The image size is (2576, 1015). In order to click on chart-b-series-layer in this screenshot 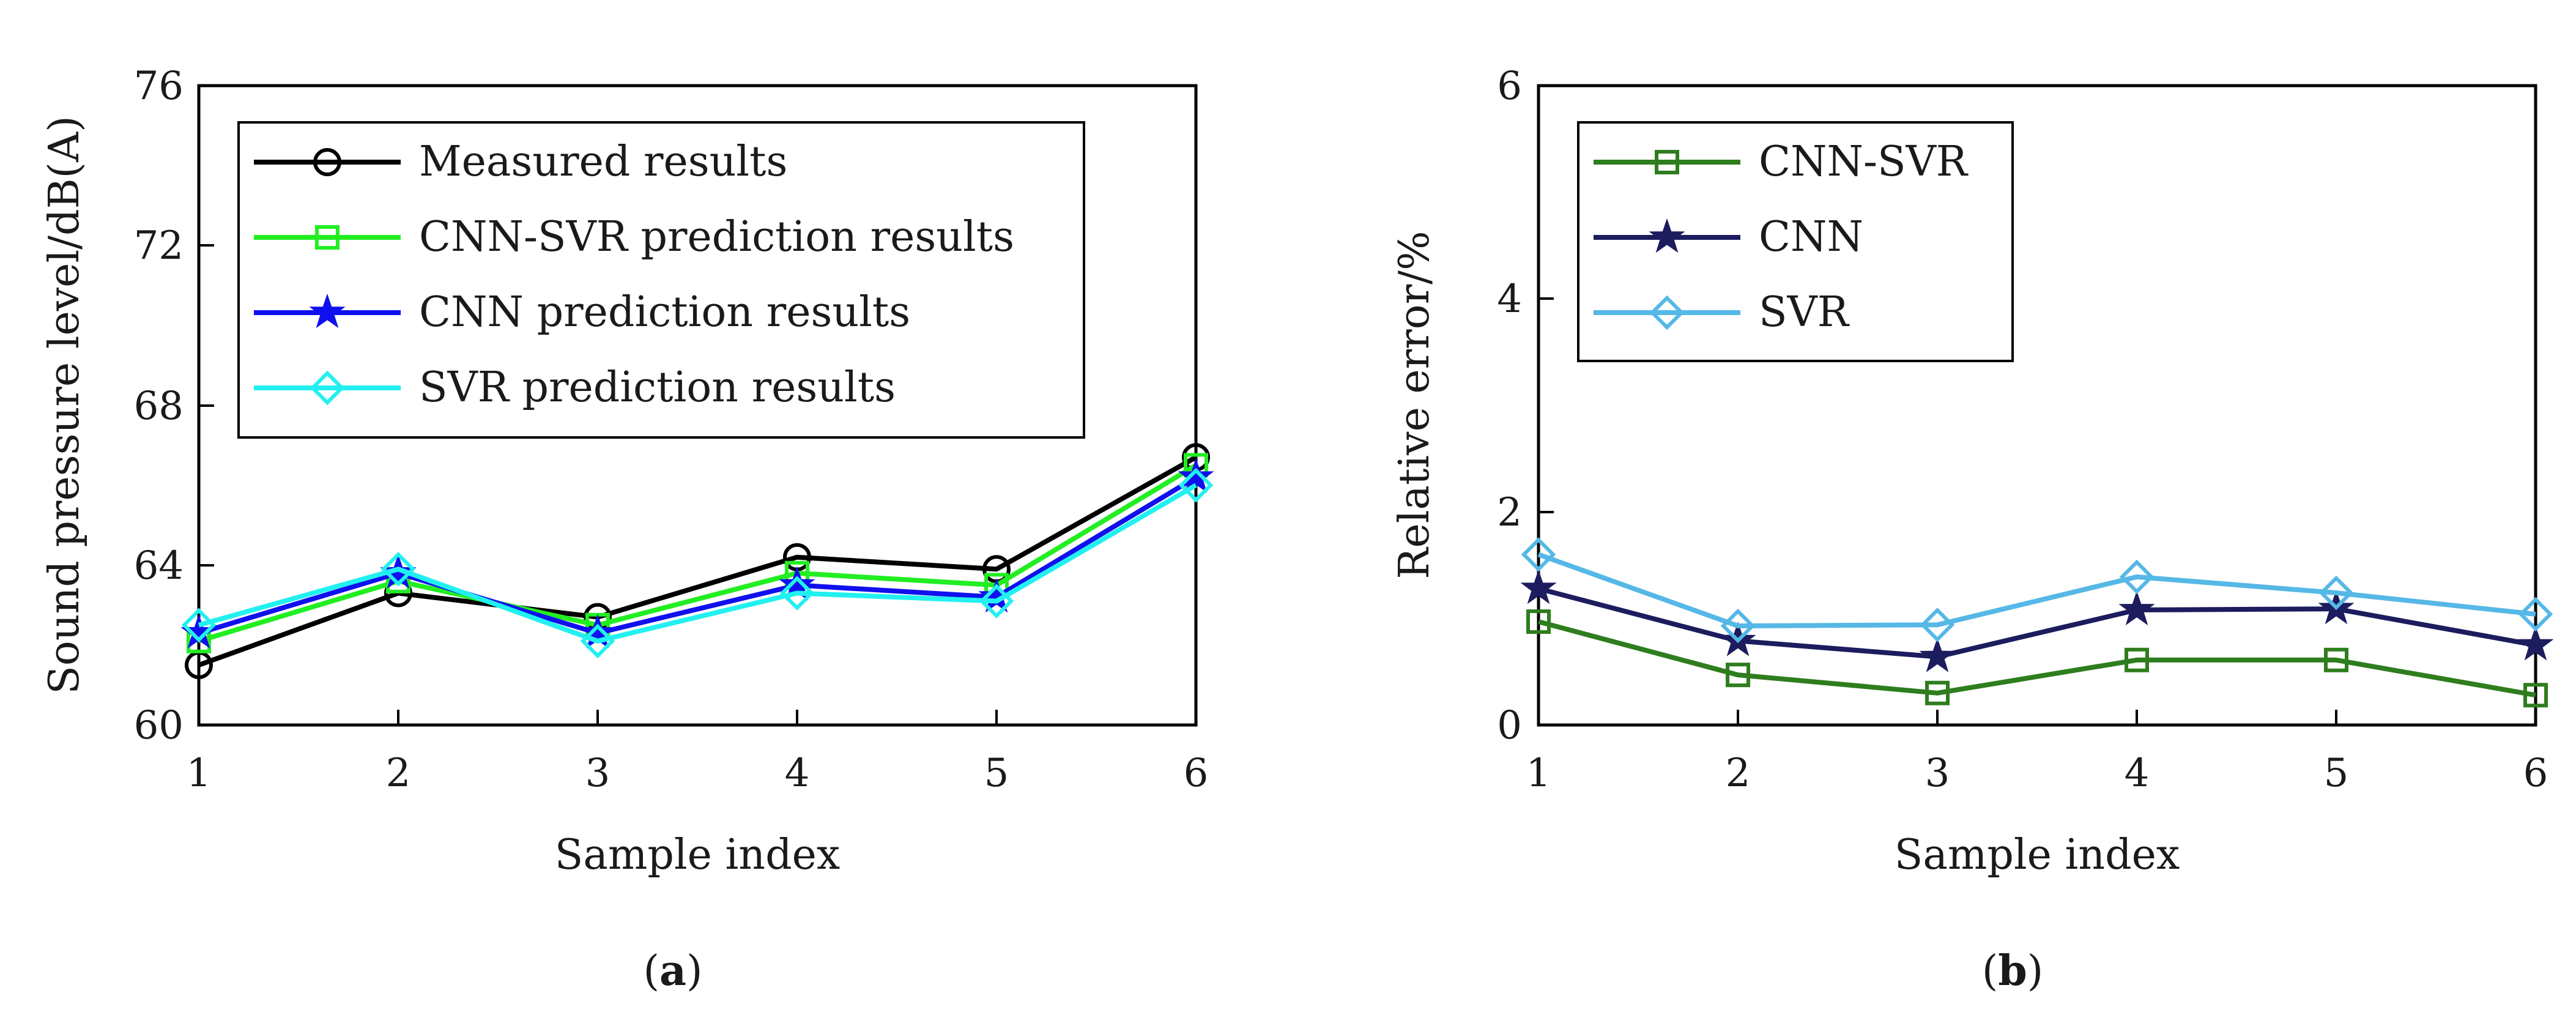, I will do `click(2037, 622)`.